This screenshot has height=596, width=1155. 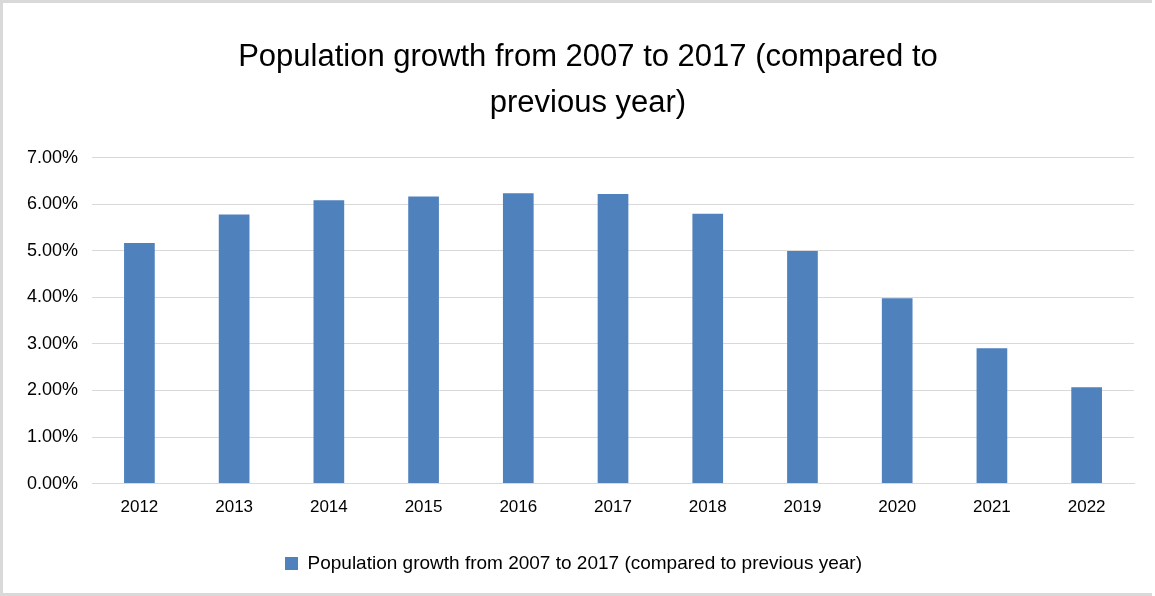 What do you see at coordinates (992, 507) in the screenshot?
I see `x-tick-label: 2021` at bounding box center [992, 507].